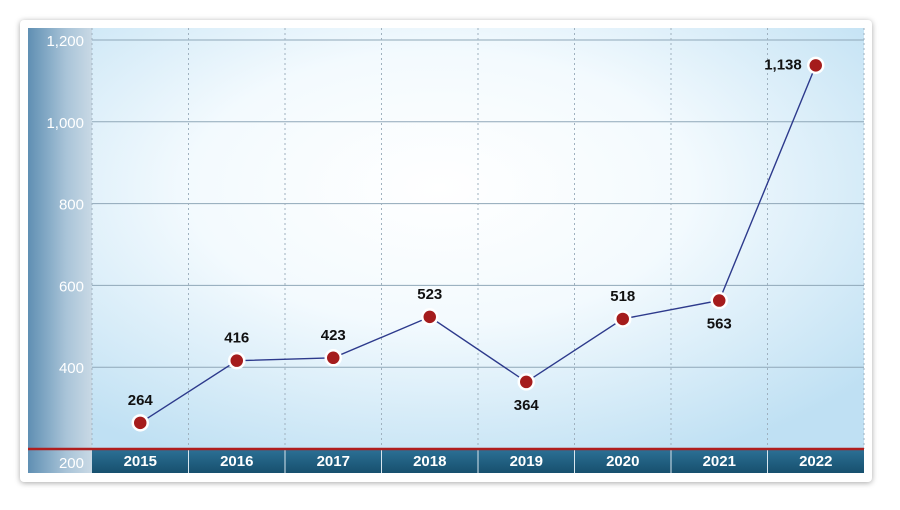 This screenshot has height=510, width=900. I want to click on data-label: 264, so click(141, 400).